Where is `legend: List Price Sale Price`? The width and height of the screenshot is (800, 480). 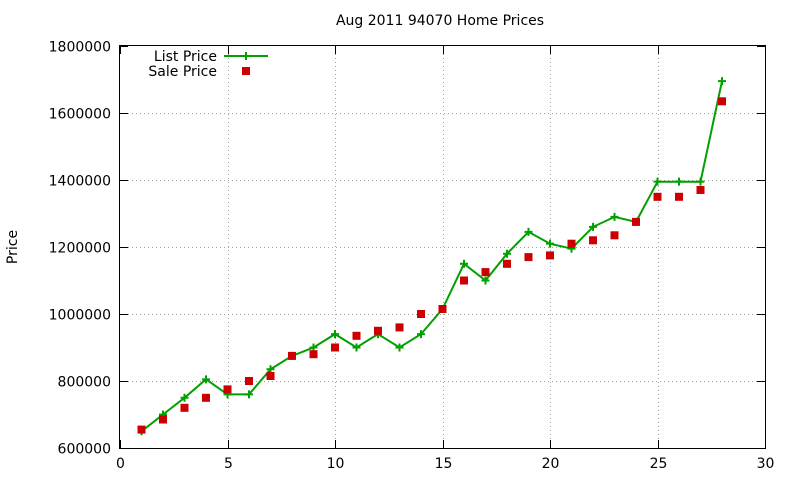 legend: List Price Sale Price is located at coordinates (208, 64).